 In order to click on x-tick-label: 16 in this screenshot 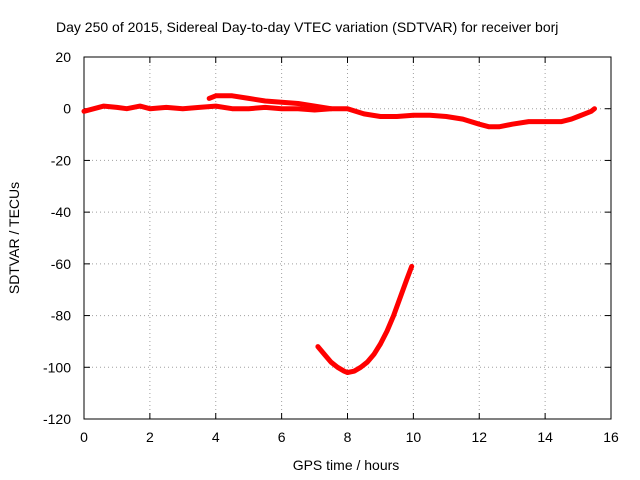, I will do `click(611, 437)`.